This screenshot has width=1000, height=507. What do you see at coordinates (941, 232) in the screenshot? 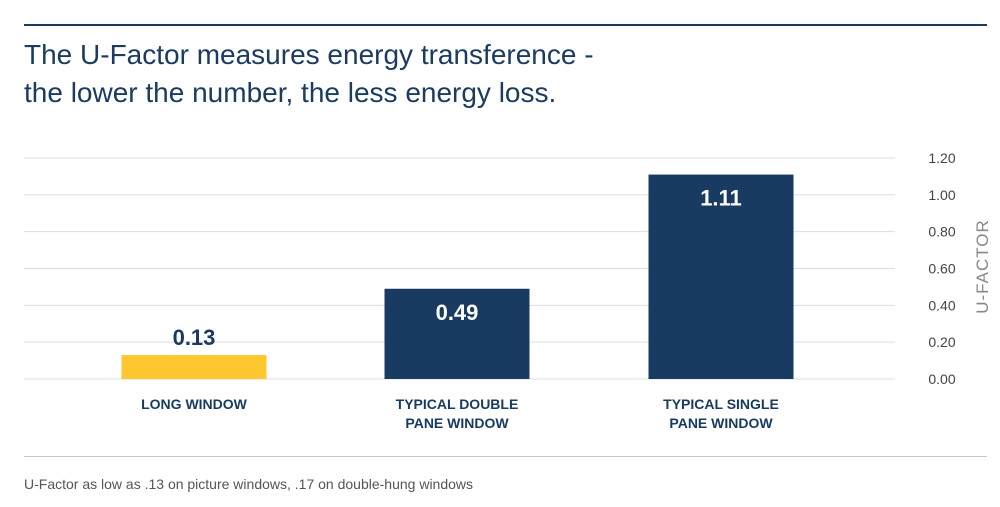
I see `y-tick-label: 0.80` at bounding box center [941, 232].